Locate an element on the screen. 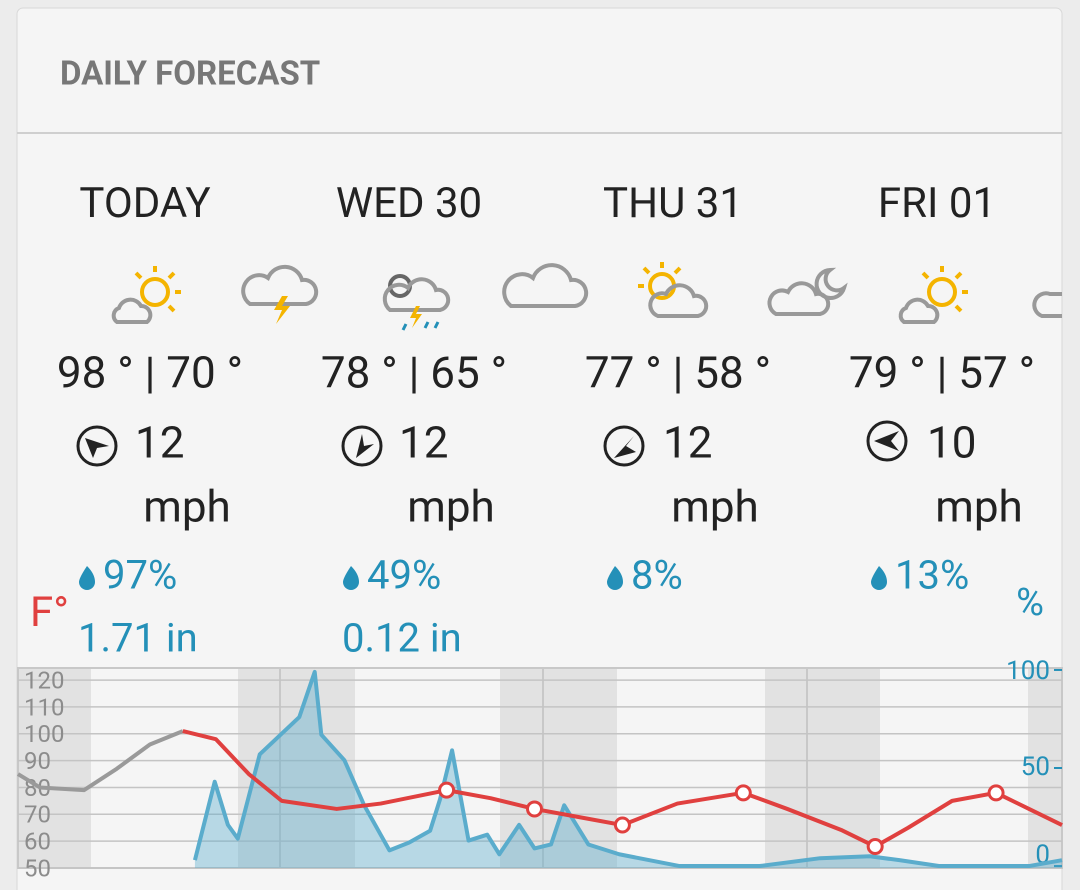 This screenshot has height=890, width=1080. wind-icons is located at coordinates (492, 443).